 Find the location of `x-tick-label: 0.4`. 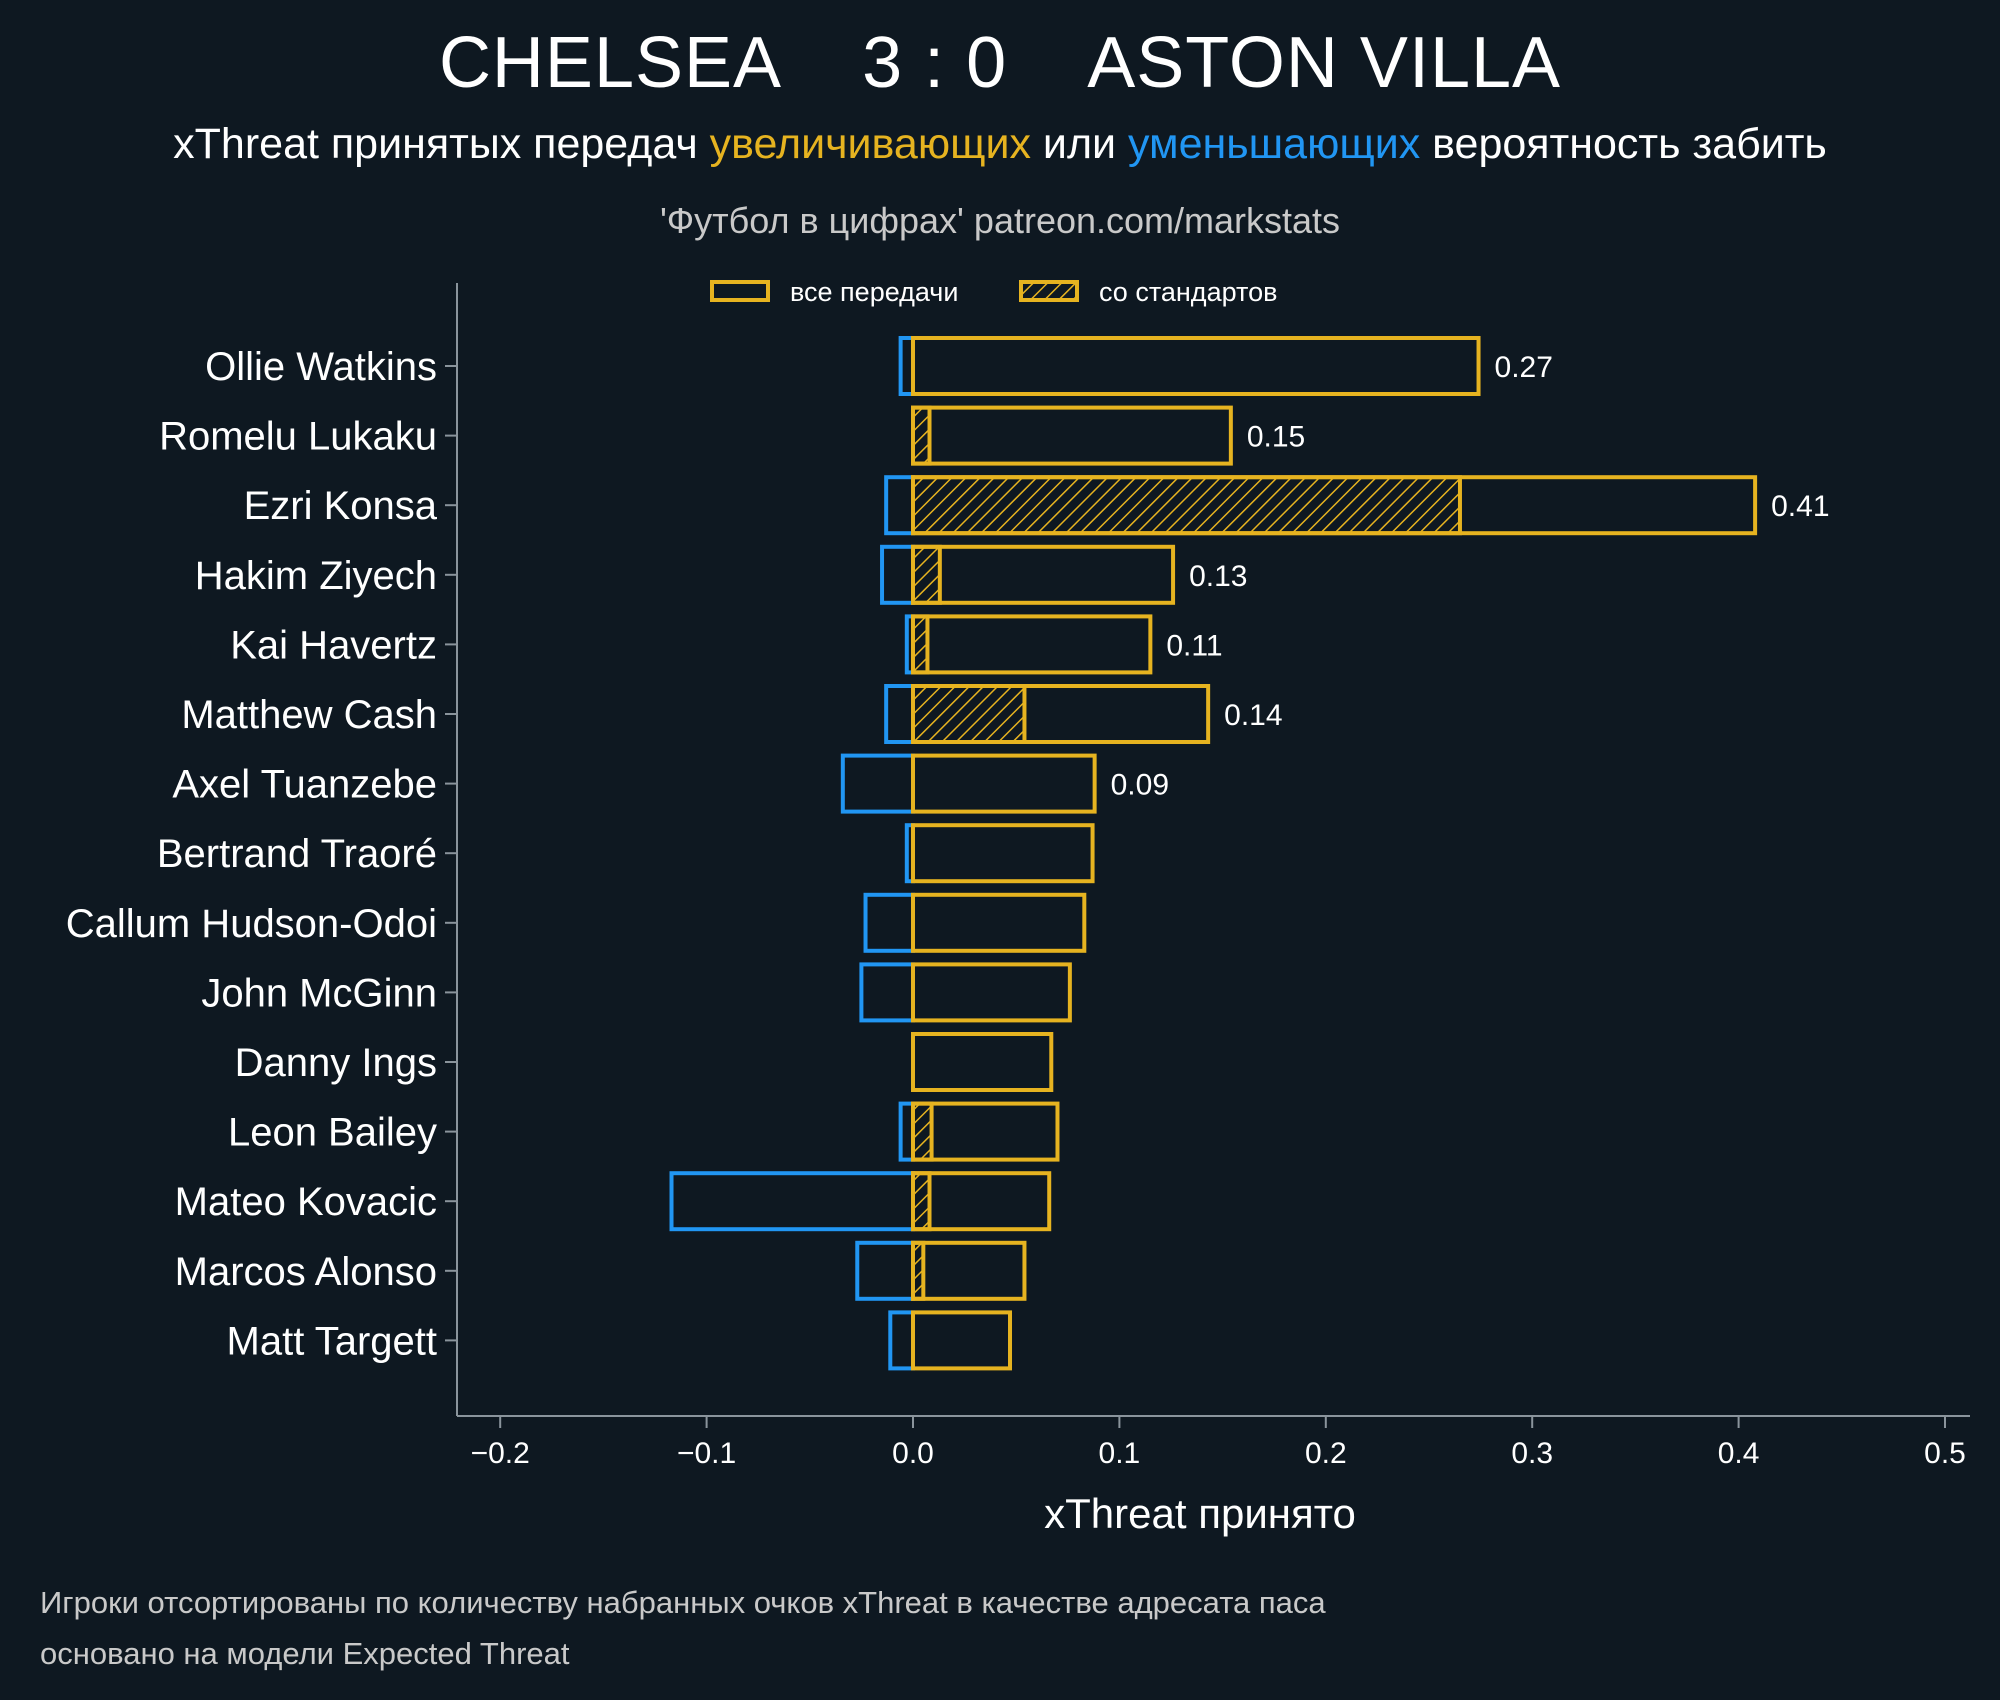

x-tick-label: 0.4 is located at coordinates (1739, 1453).